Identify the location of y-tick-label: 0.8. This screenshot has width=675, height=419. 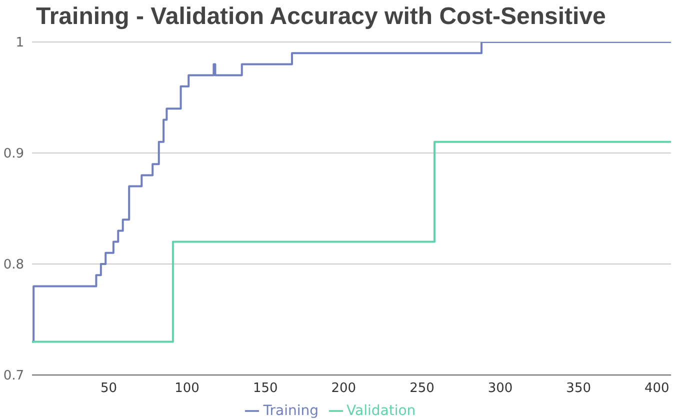
(13, 265).